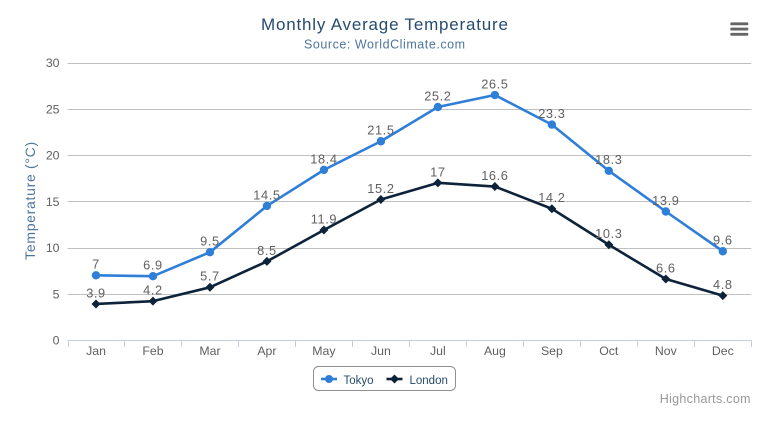 The image size is (769, 421). I want to click on svg-text: 18.3, so click(608, 159).